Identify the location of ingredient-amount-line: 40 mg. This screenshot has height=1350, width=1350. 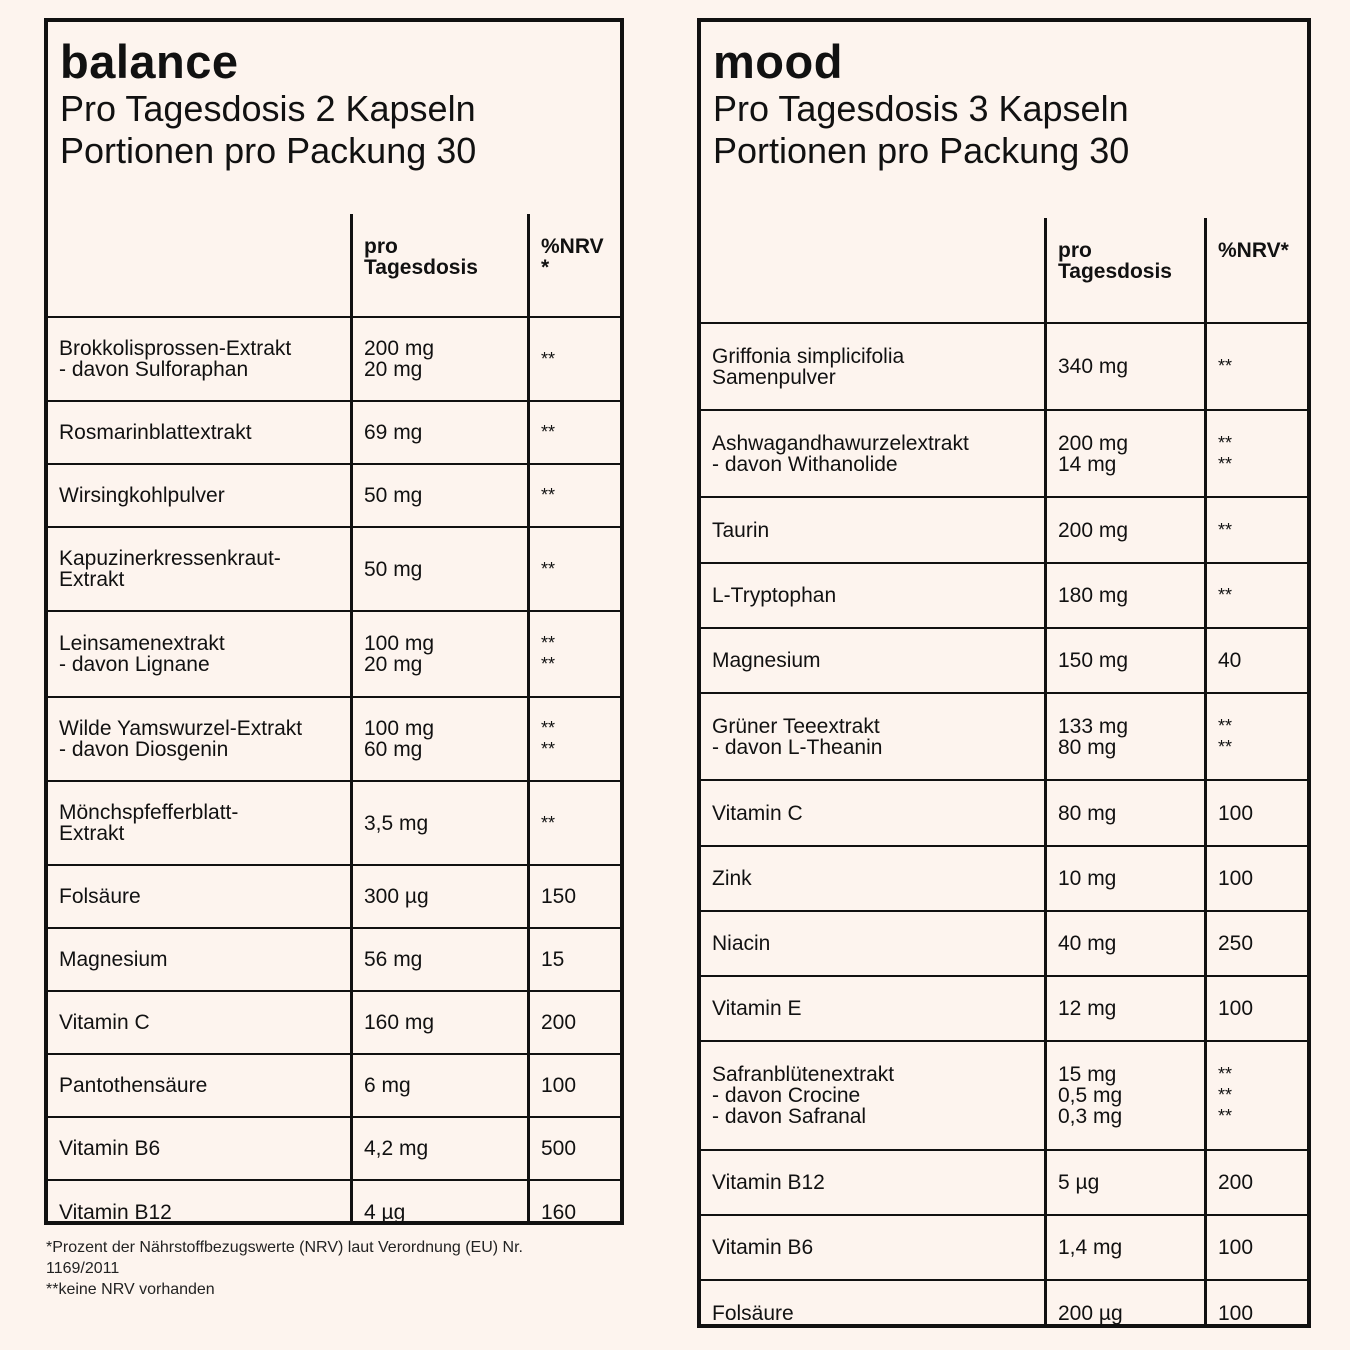
(1087, 943).